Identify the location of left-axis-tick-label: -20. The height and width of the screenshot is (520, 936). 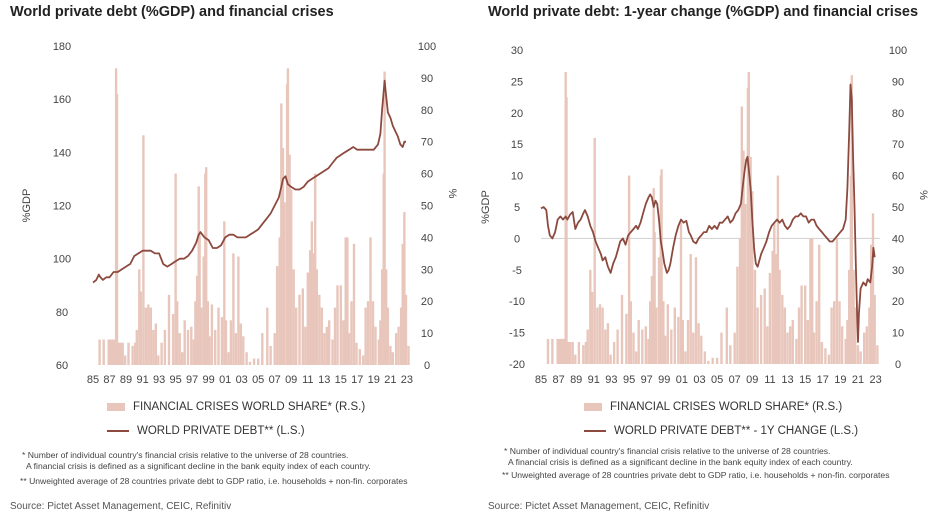
(517, 365).